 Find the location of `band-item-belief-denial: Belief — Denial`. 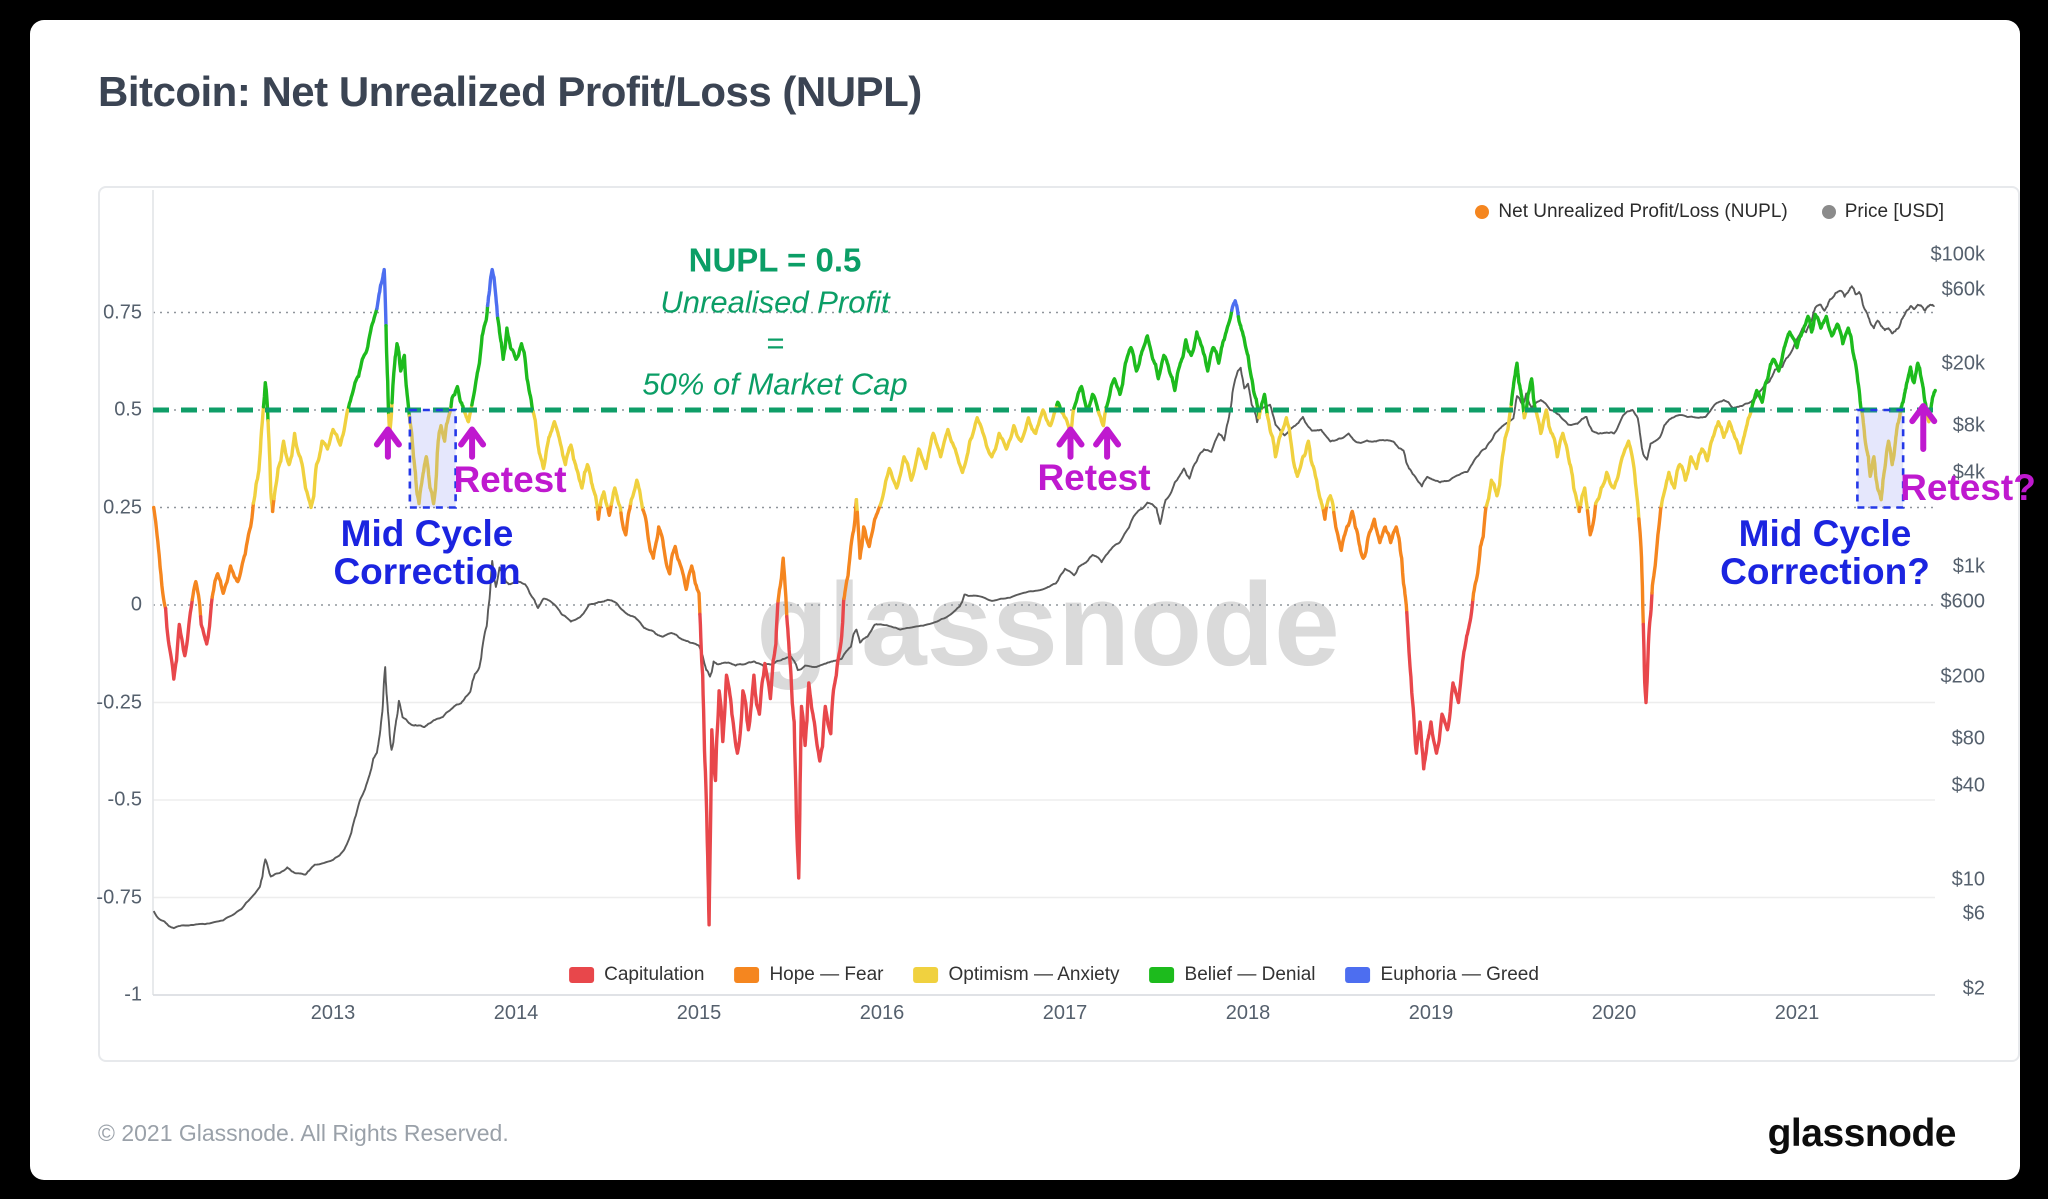

band-item-belief-denial: Belief — Denial is located at coordinates (1232, 975).